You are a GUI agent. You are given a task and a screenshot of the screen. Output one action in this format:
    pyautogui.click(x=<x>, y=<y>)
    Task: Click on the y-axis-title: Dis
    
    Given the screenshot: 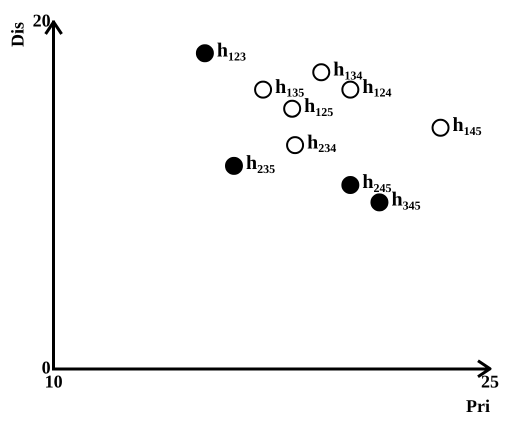 What is the action you would take?
    pyautogui.click(x=17, y=35)
    